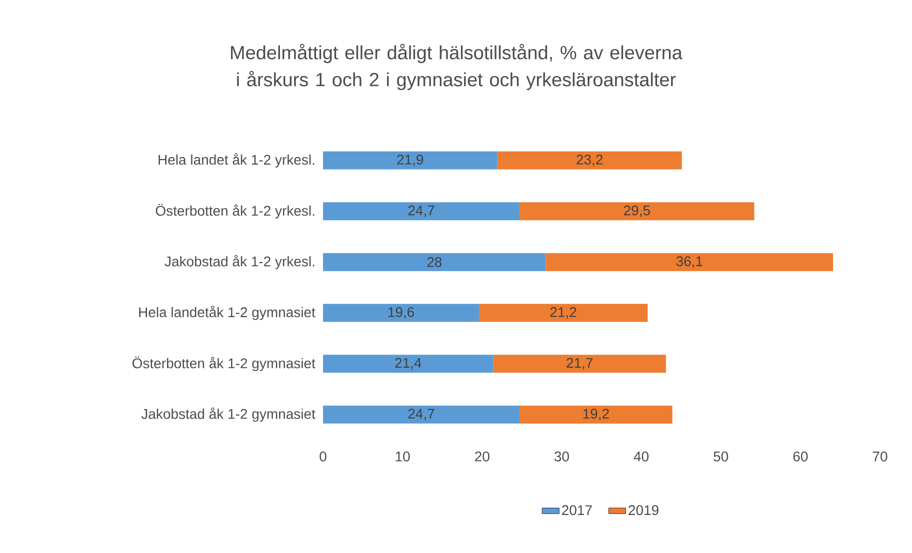 The width and height of the screenshot is (912, 553). I want to click on data-label: 19,6, so click(401, 313).